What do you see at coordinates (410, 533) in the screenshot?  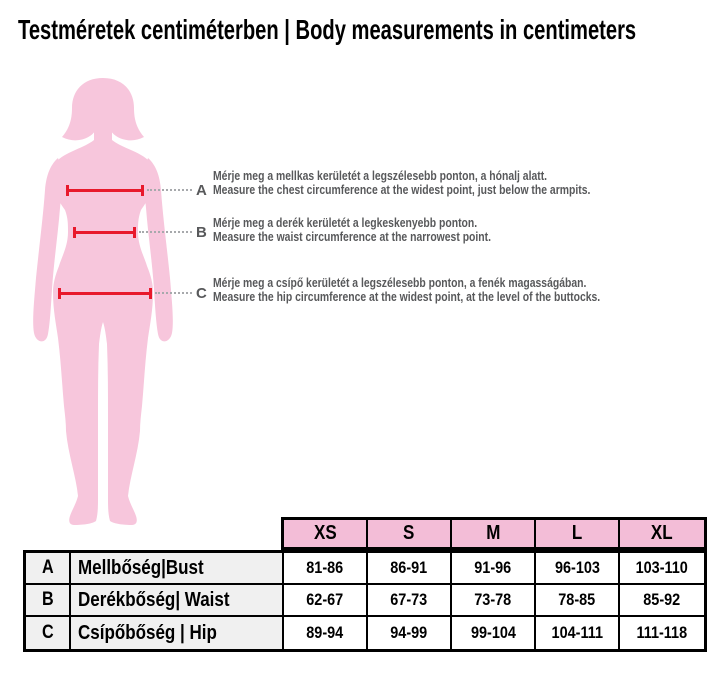 I see `size-column-s: S` at bounding box center [410, 533].